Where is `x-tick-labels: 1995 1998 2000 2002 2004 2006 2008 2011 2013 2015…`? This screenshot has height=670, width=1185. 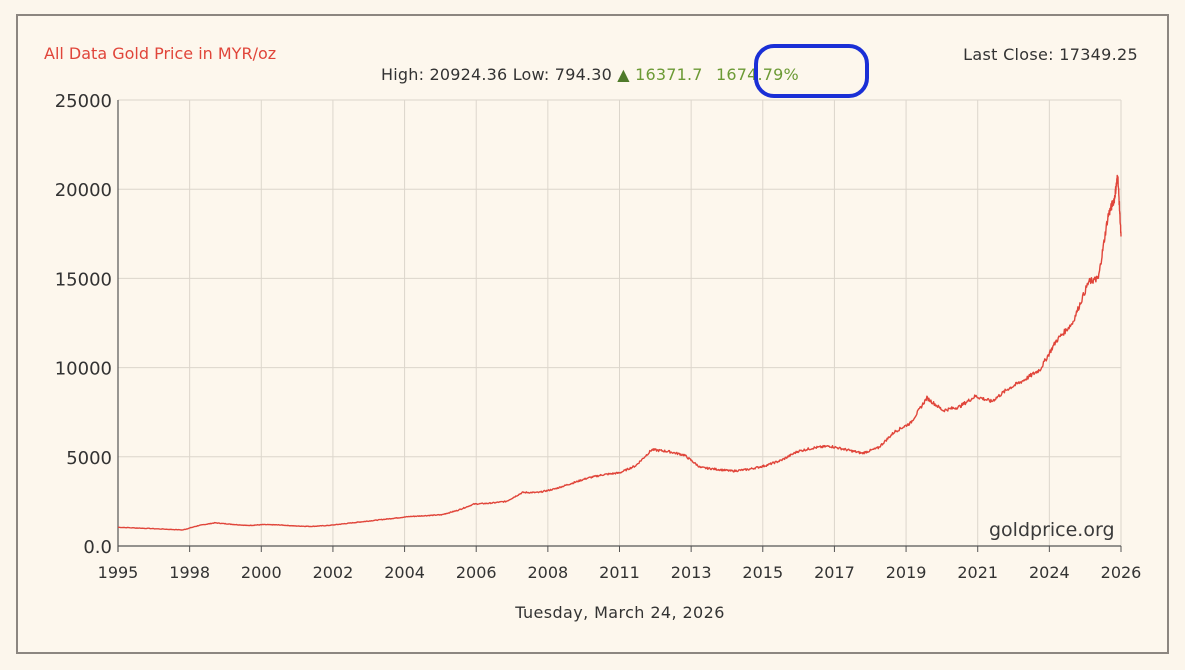 x-tick-labels: 1995 1998 2000 2002 2004 2006 2008 2011 2013 2015… is located at coordinates (620, 572).